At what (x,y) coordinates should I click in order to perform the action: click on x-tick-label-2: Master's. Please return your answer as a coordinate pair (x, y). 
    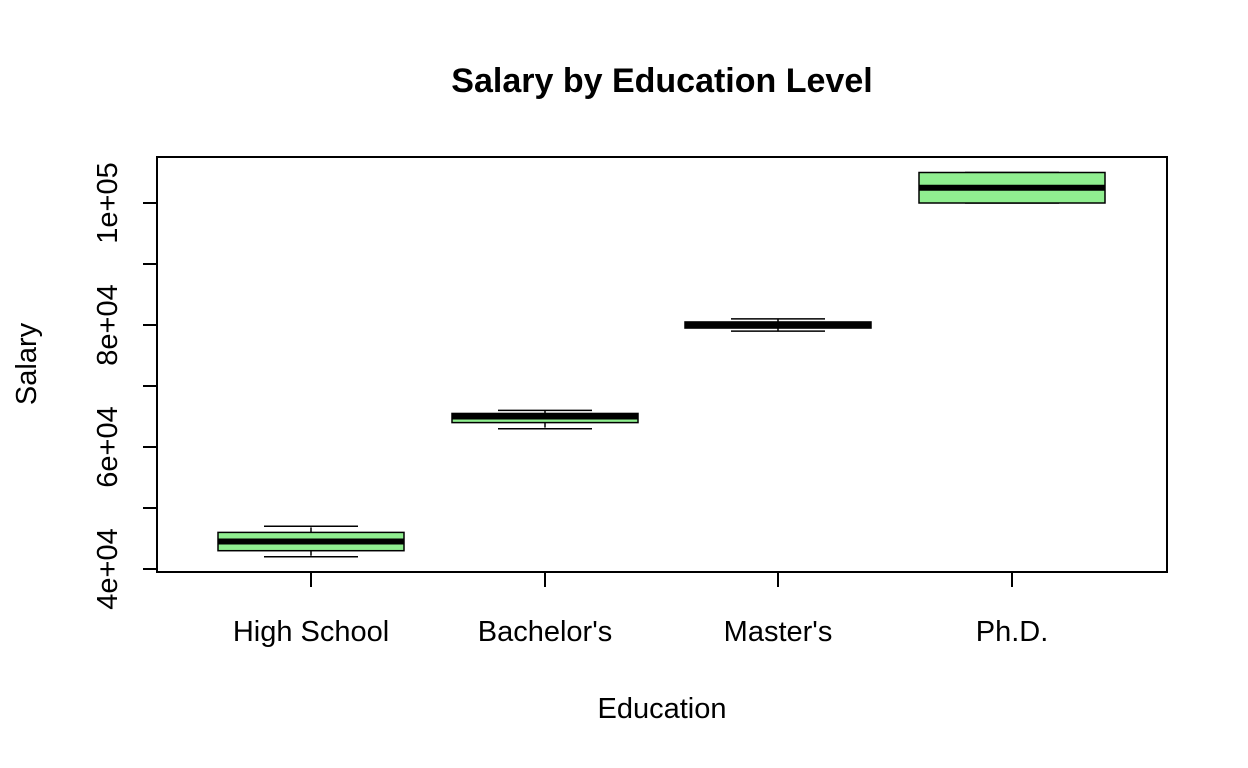
    Looking at the image, I should click on (778, 632).